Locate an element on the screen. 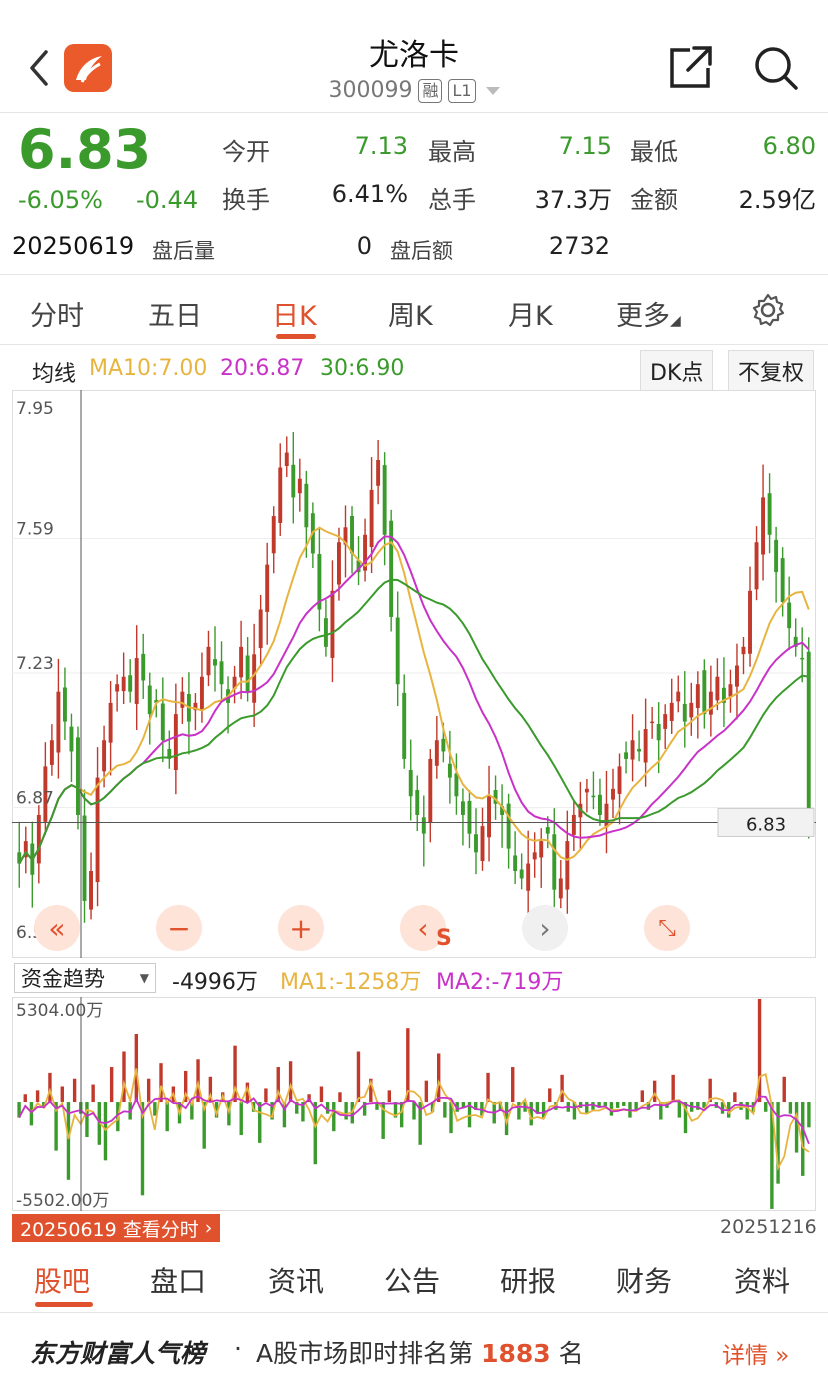 Image resolution: width=828 pixels, height=1381 pixels. back-icon is located at coordinates (40, 68).